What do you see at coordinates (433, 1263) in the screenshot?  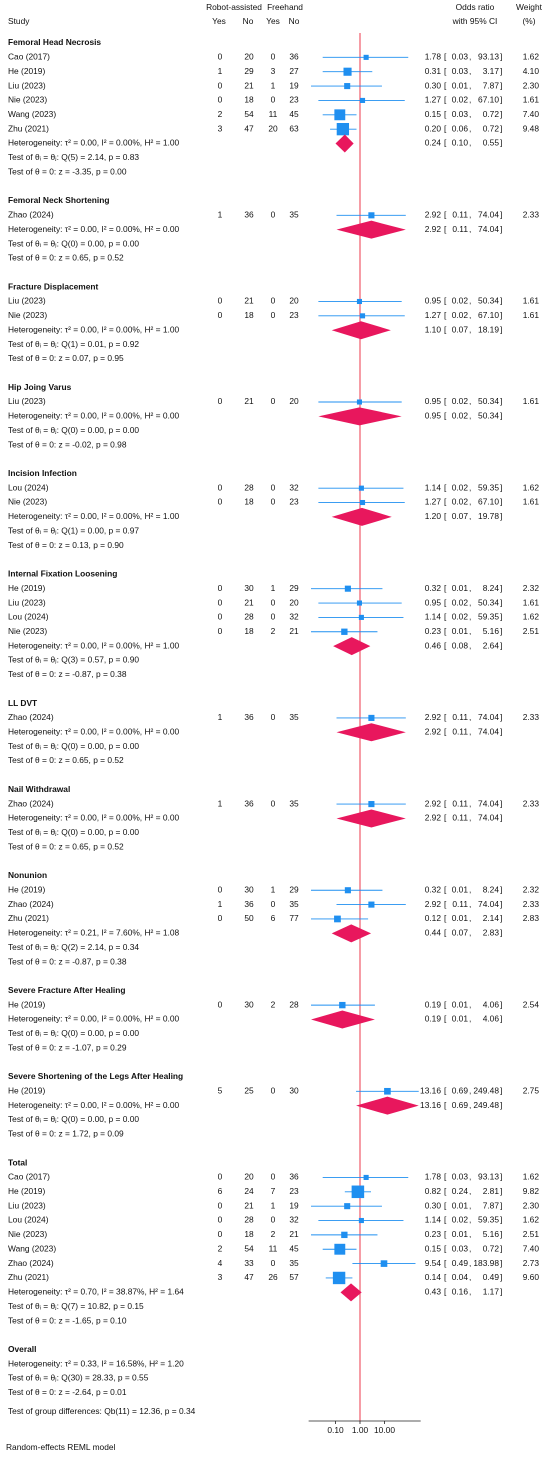 I see `effect-estimate: 9.54` at bounding box center [433, 1263].